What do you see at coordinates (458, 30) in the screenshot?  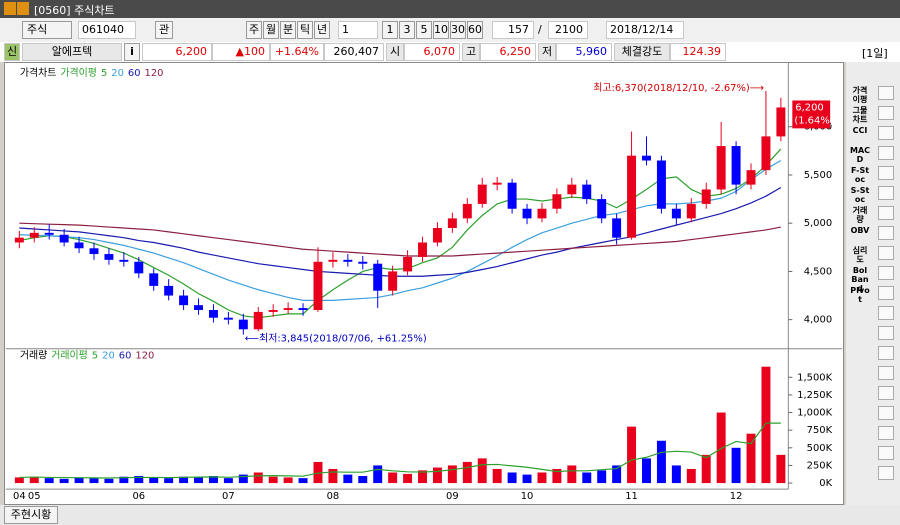 I see `minute-button: 30` at bounding box center [458, 30].